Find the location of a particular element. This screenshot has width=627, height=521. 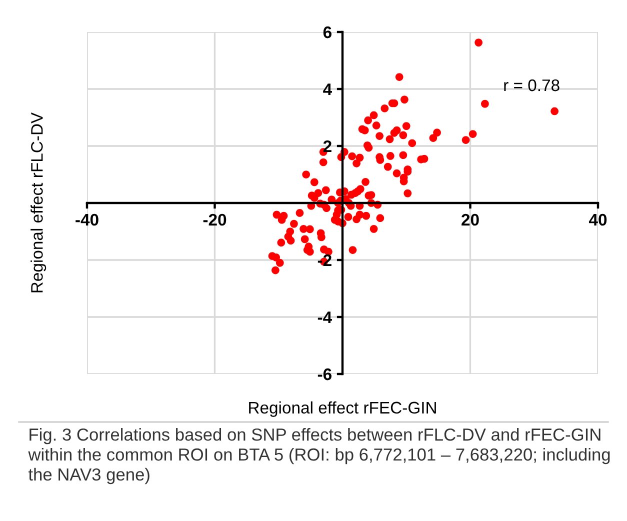

y-tick-label: 2 is located at coordinates (327, 146).